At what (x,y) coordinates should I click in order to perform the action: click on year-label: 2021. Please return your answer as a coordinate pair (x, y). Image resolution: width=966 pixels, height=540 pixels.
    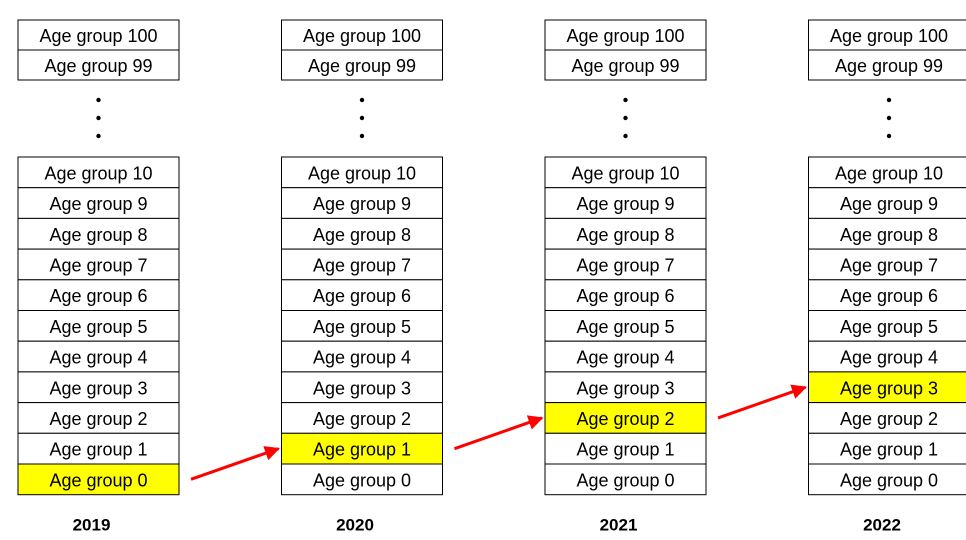
    Looking at the image, I should click on (619, 525).